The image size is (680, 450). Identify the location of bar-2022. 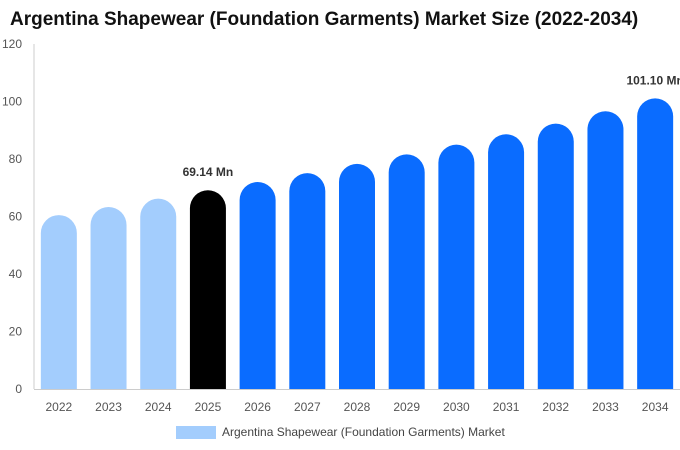
(58, 302).